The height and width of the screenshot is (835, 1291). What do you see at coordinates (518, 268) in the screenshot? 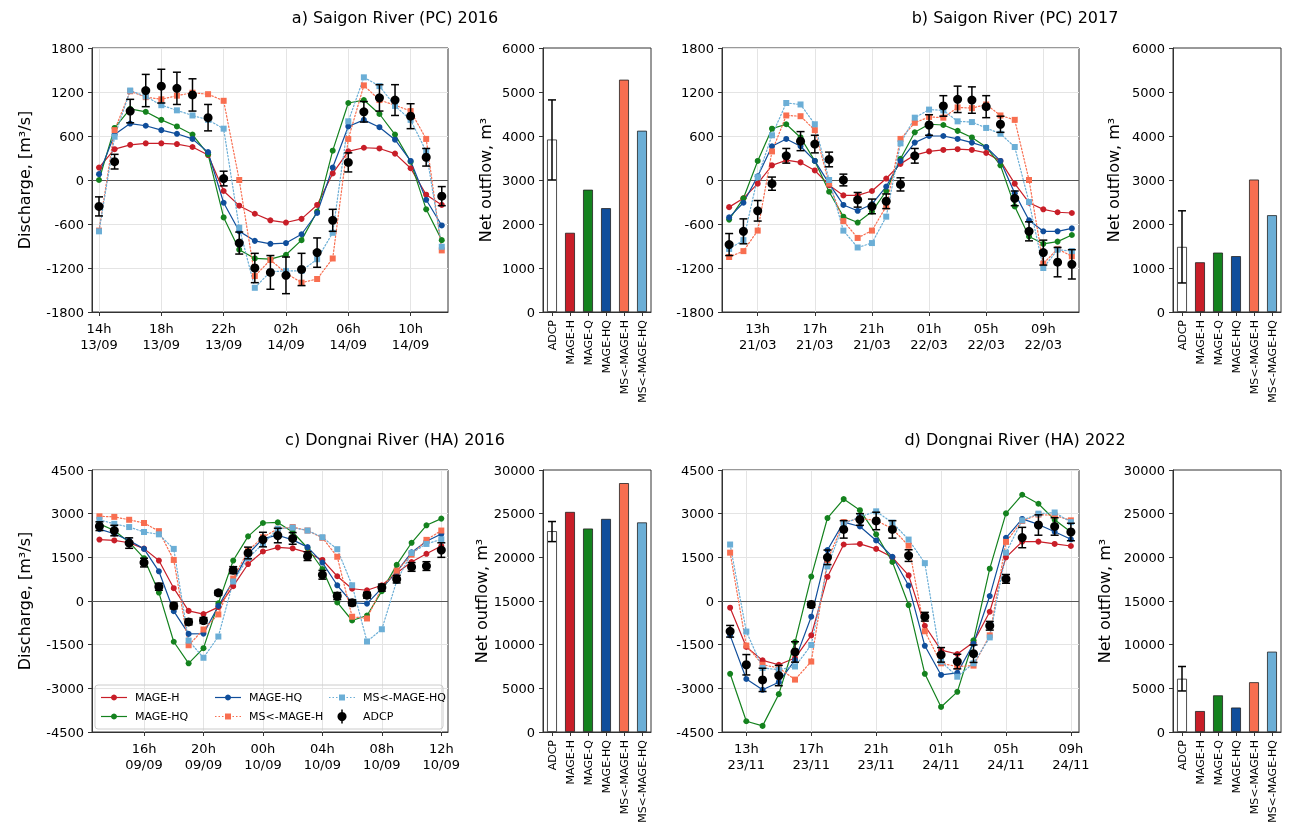
I see `y-tick-label: 1000` at bounding box center [518, 268].